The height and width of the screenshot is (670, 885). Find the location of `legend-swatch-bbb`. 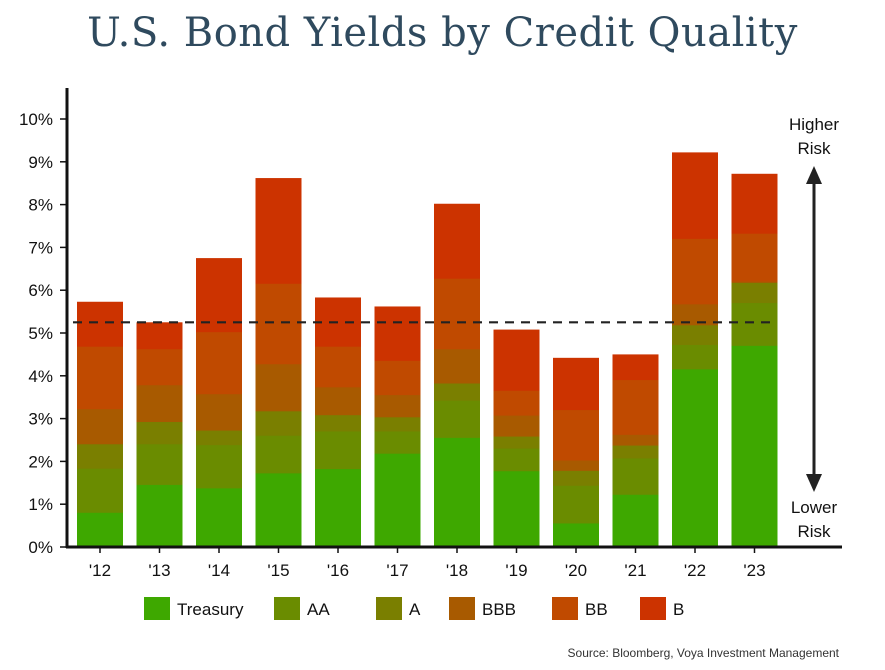

legend-swatch-bbb is located at coordinates (462, 608).